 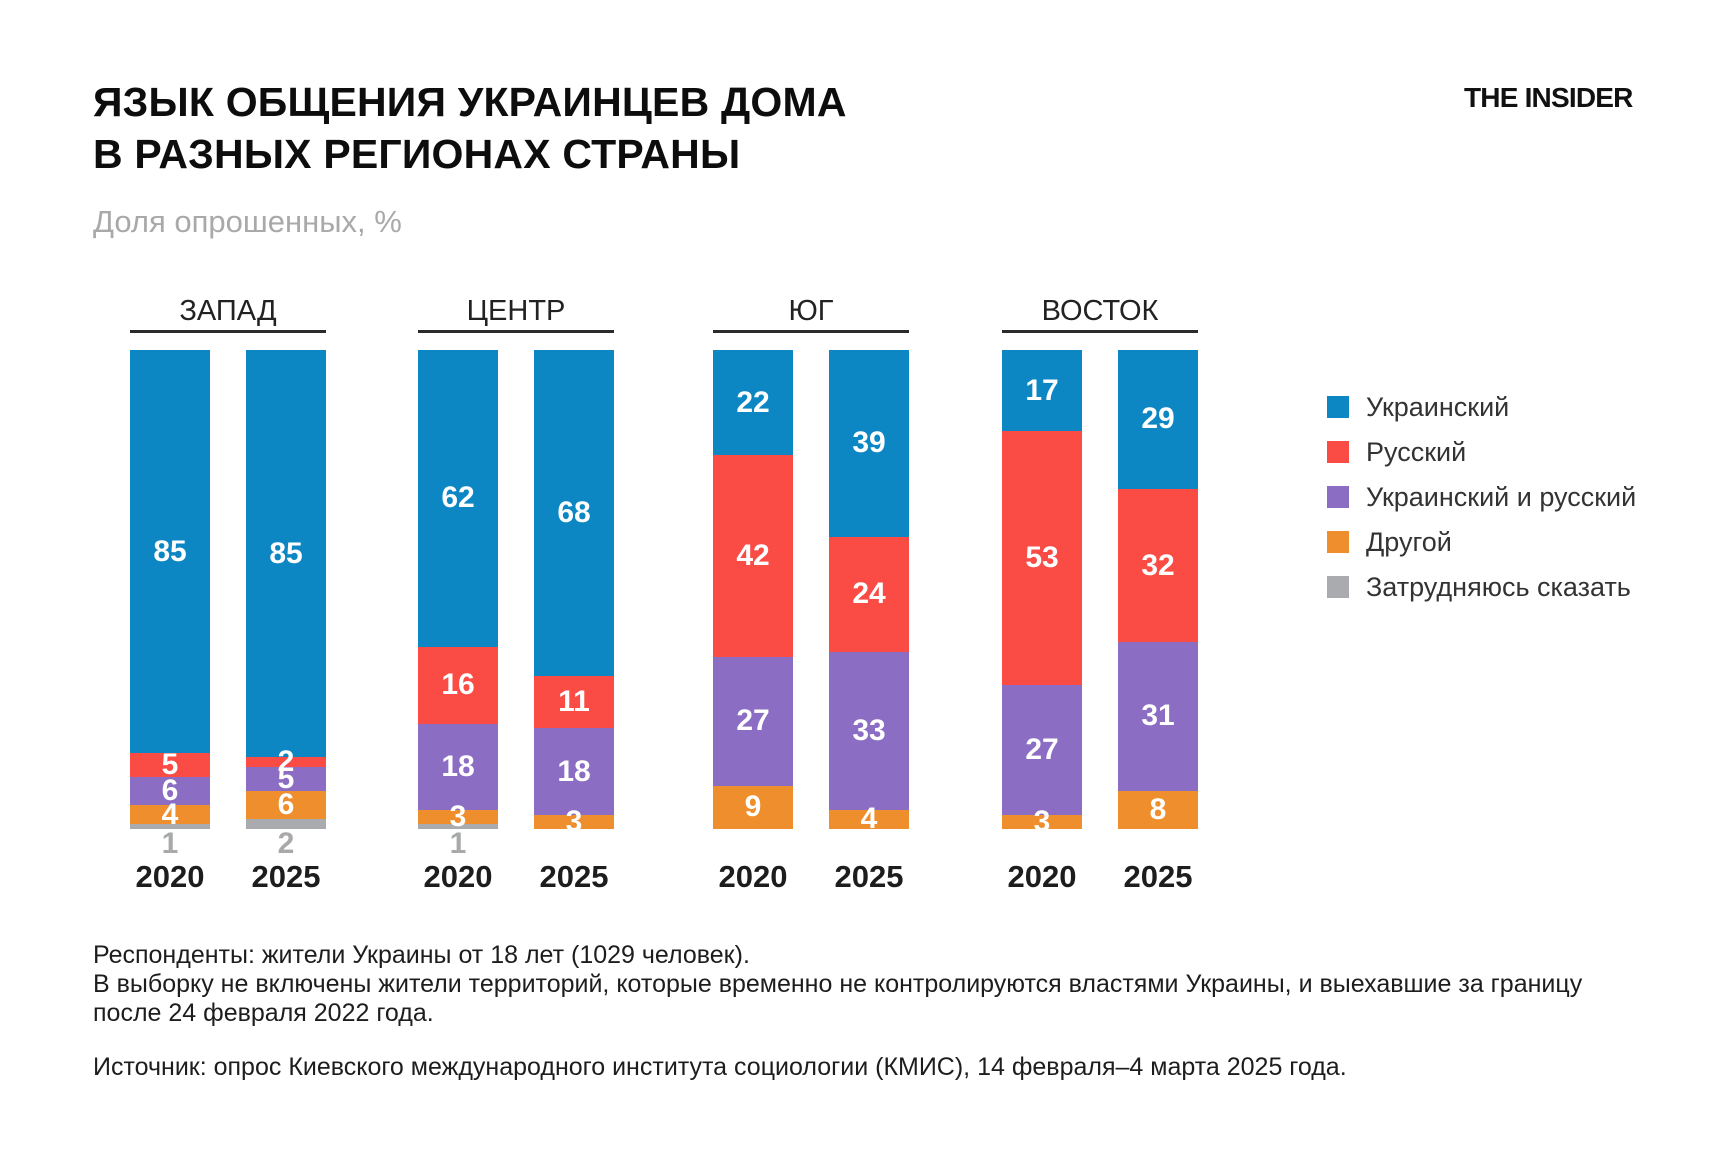 I want to click on the-insider-logo: THE INSIDER, so click(x=1548, y=97).